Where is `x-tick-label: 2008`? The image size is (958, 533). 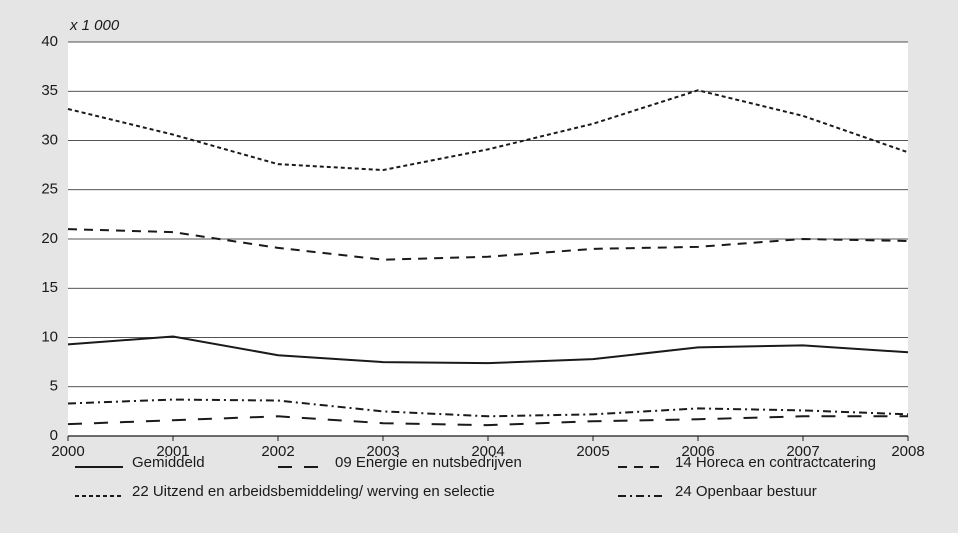 x-tick-label: 2008 is located at coordinates (907, 451).